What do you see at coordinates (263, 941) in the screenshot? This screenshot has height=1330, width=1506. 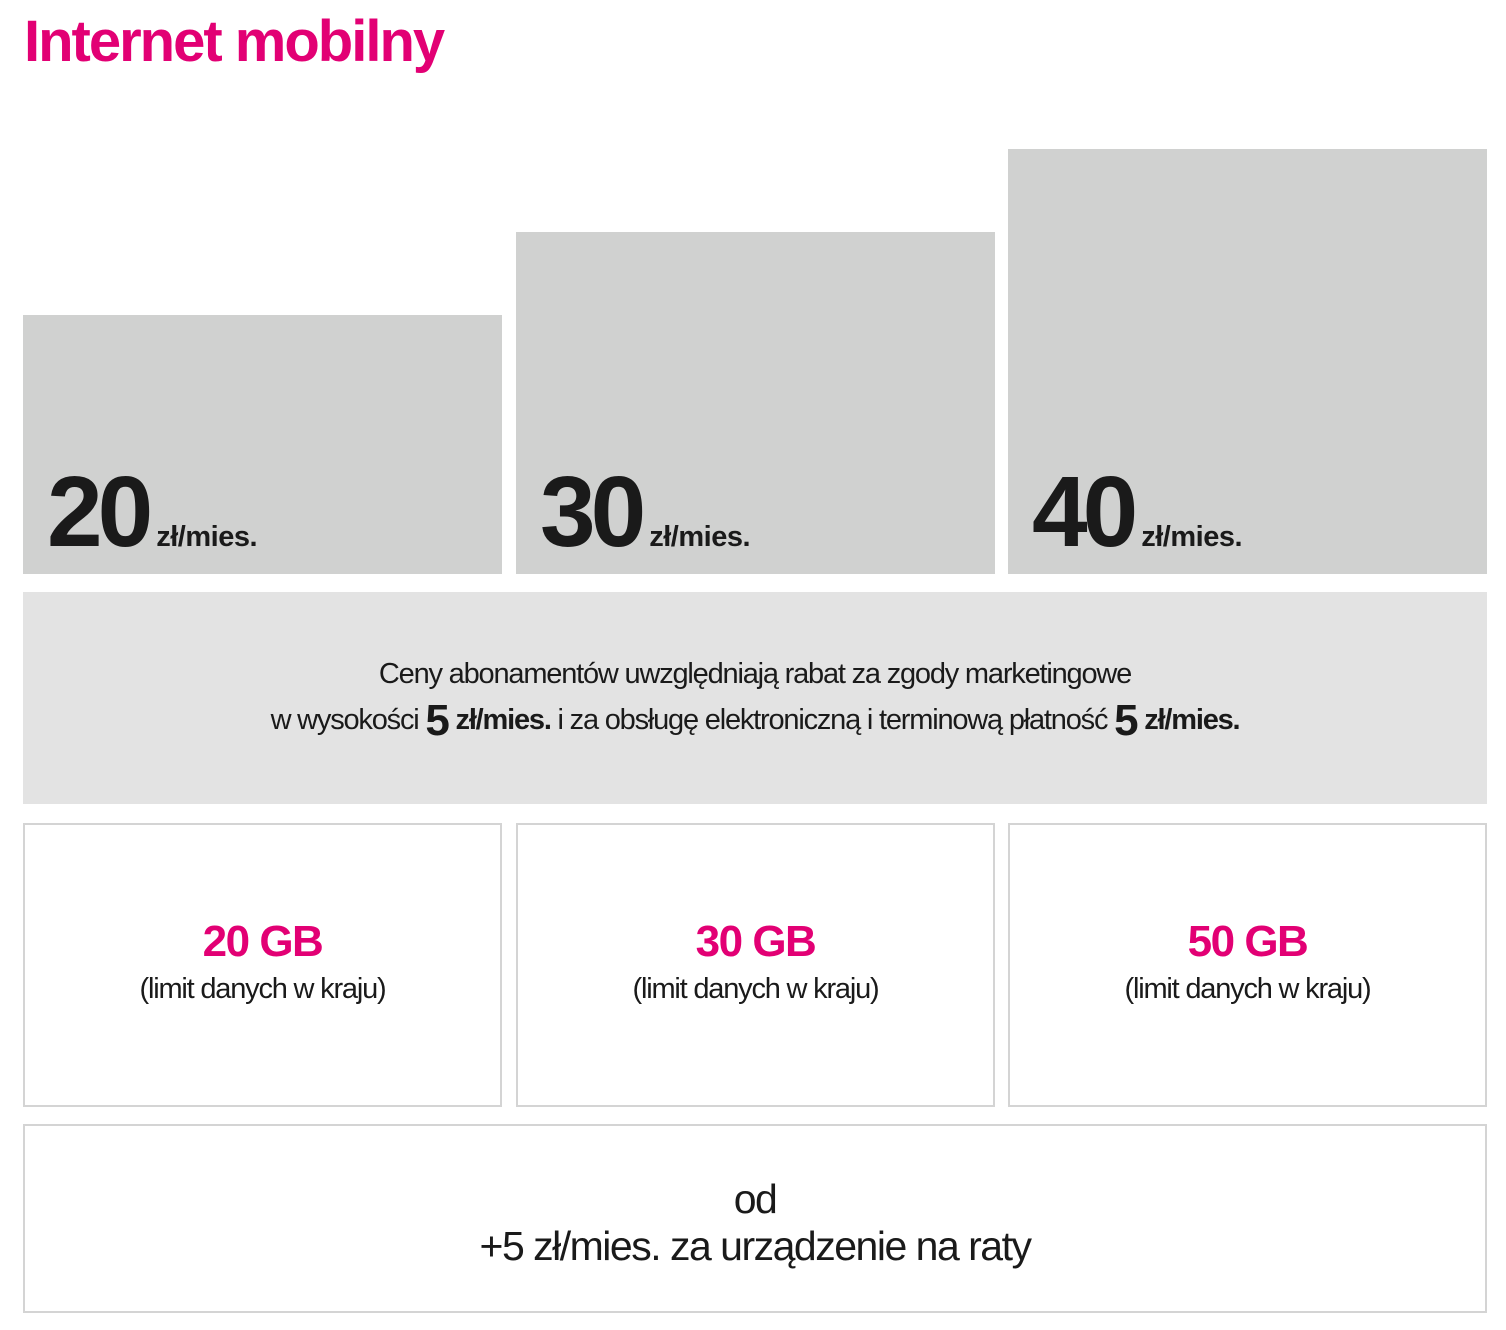 I see `data-limit-value: 20 GB` at bounding box center [263, 941].